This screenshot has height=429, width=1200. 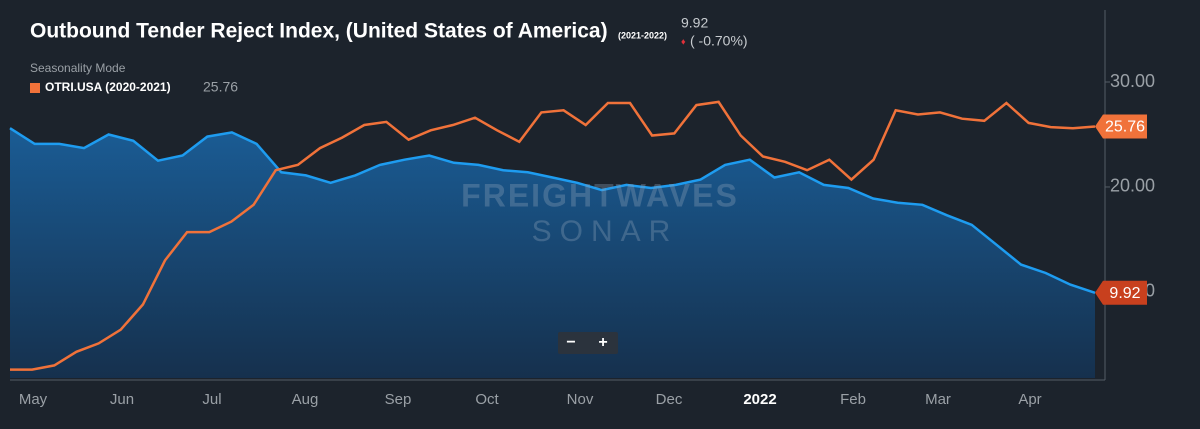 What do you see at coordinates (211, 399) in the screenshot?
I see `x-tick-label: Jul` at bounding box center [211, 399].